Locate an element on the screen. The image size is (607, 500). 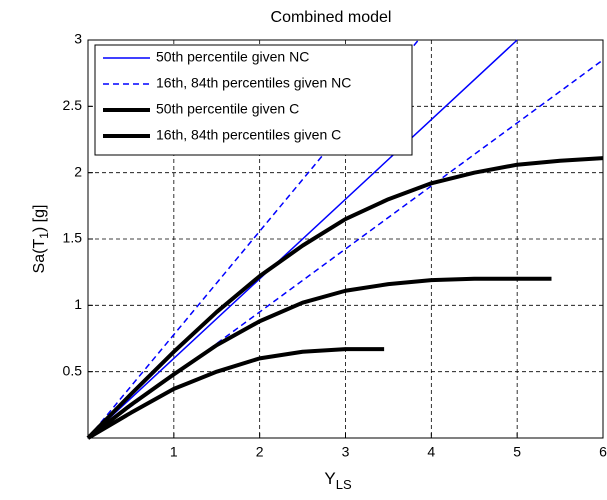
x-axis-label-sub: LS is located at coordinates (344, 484).